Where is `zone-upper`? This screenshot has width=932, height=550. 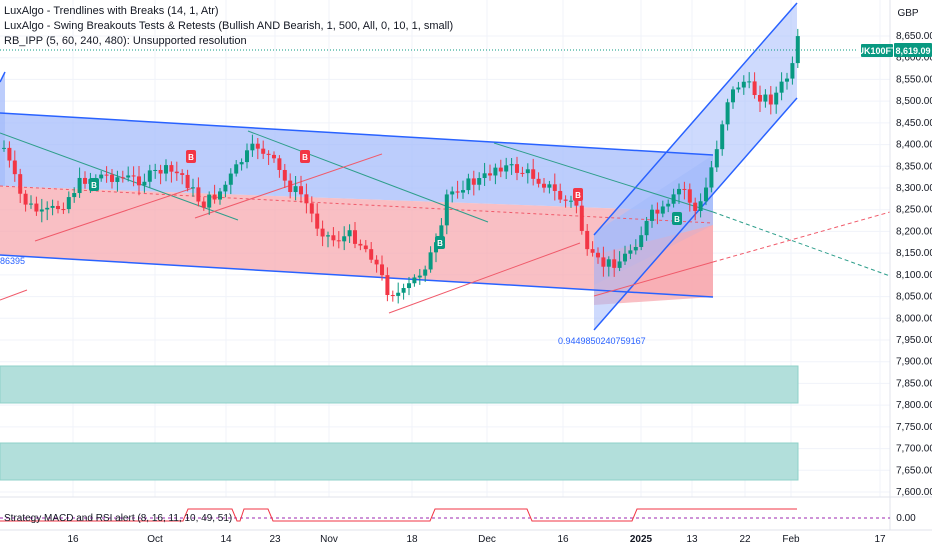
zone-upper is located at coordinates (399, 384).